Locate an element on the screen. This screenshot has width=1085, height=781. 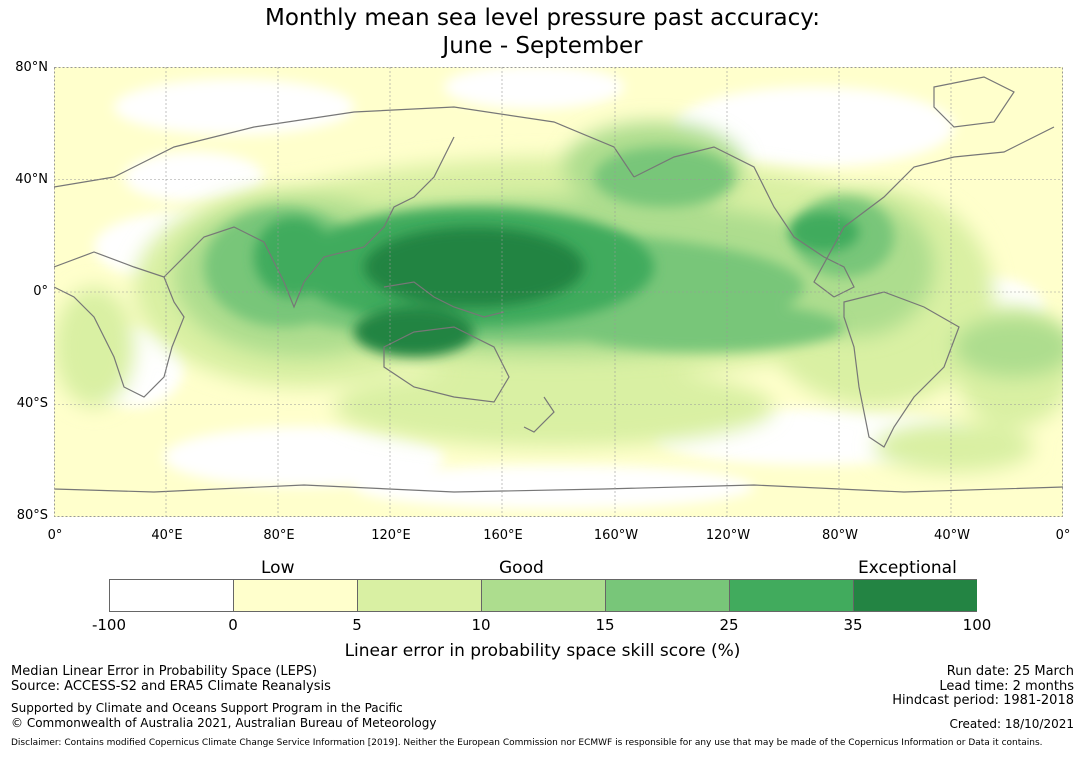
footer-created: Created: 18/10/2021 is located at coordinates (1011, 724).